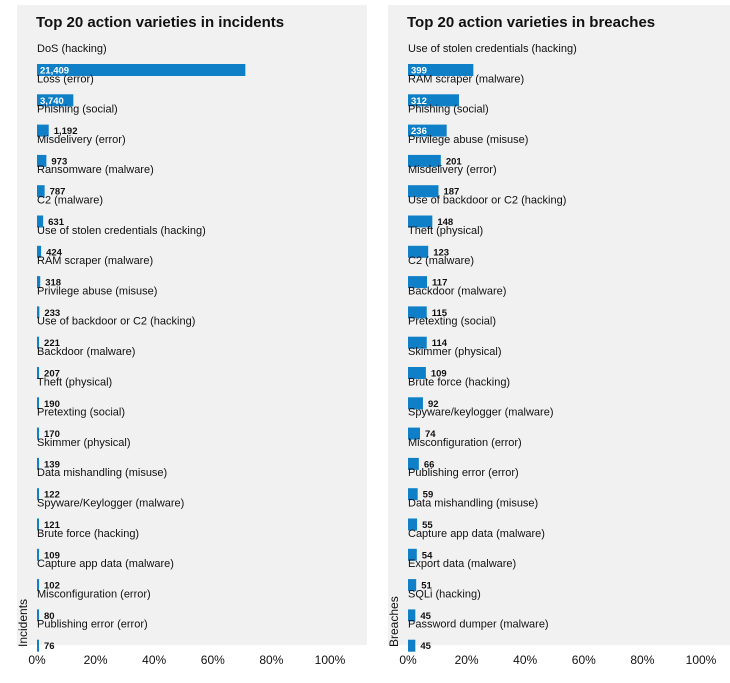 Image resolution: width=730 pixels, height=683 pixels. Describe the element at coordinates (439, 374) in the screenshot. I see `breaches-data-label: 109` at that location.